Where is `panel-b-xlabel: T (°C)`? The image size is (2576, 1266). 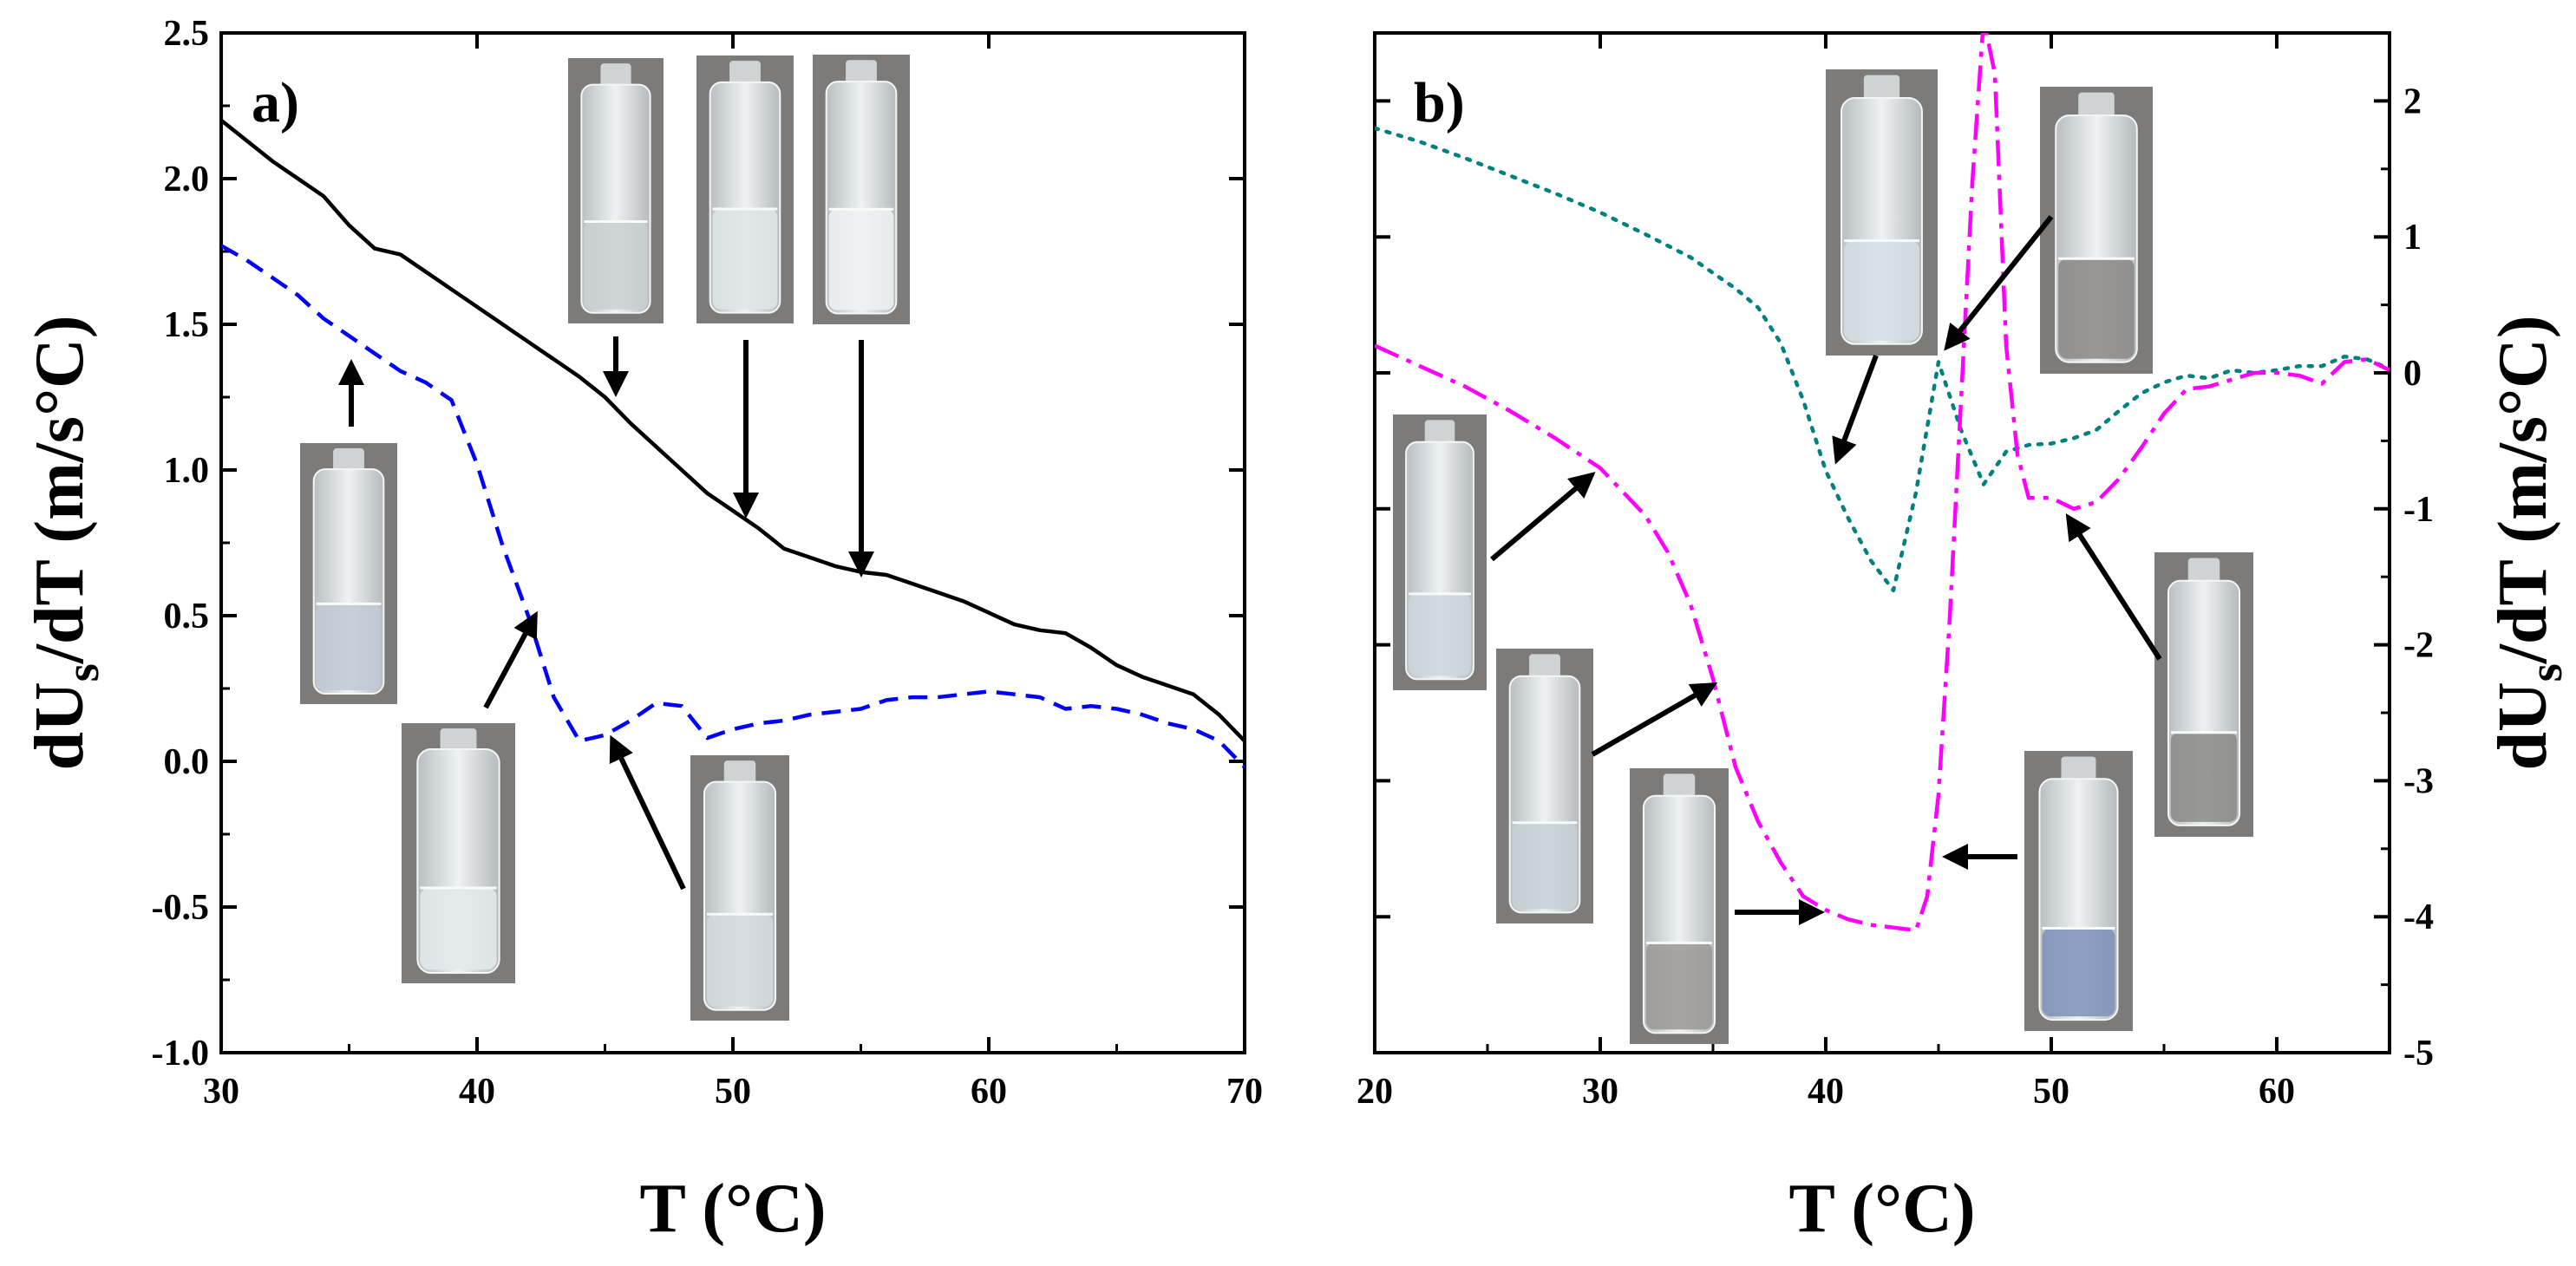
panel-b-xlabel: T (°C) is located at coordinates (1882, 1209).